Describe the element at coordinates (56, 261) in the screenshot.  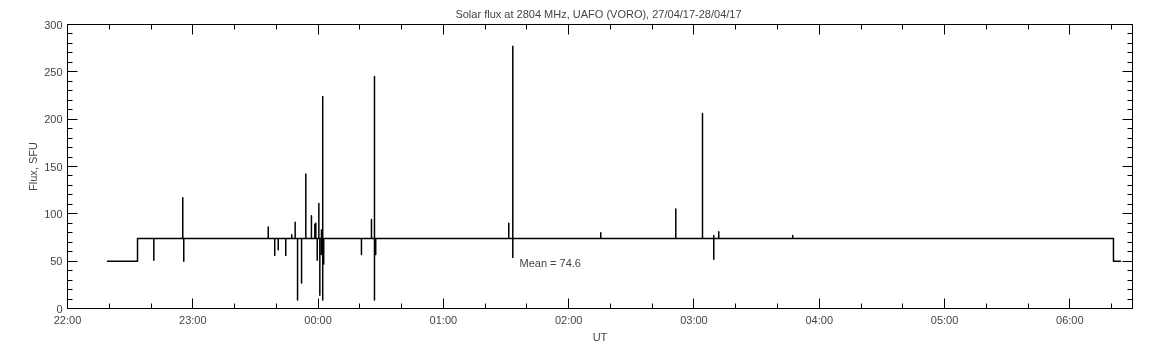
I see `y-tick-label: 50` at that location.